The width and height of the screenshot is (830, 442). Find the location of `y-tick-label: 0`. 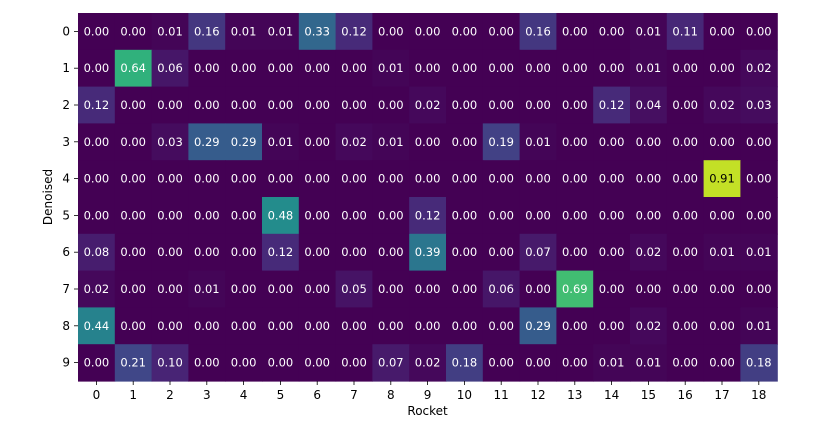

y-tick-label: 0 is located at coordinates (66, 31).